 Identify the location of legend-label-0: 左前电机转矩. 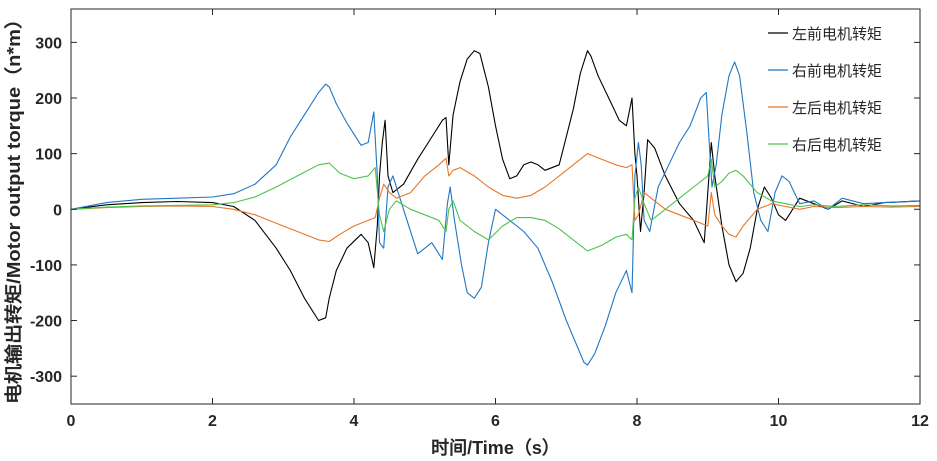
(837, 34).